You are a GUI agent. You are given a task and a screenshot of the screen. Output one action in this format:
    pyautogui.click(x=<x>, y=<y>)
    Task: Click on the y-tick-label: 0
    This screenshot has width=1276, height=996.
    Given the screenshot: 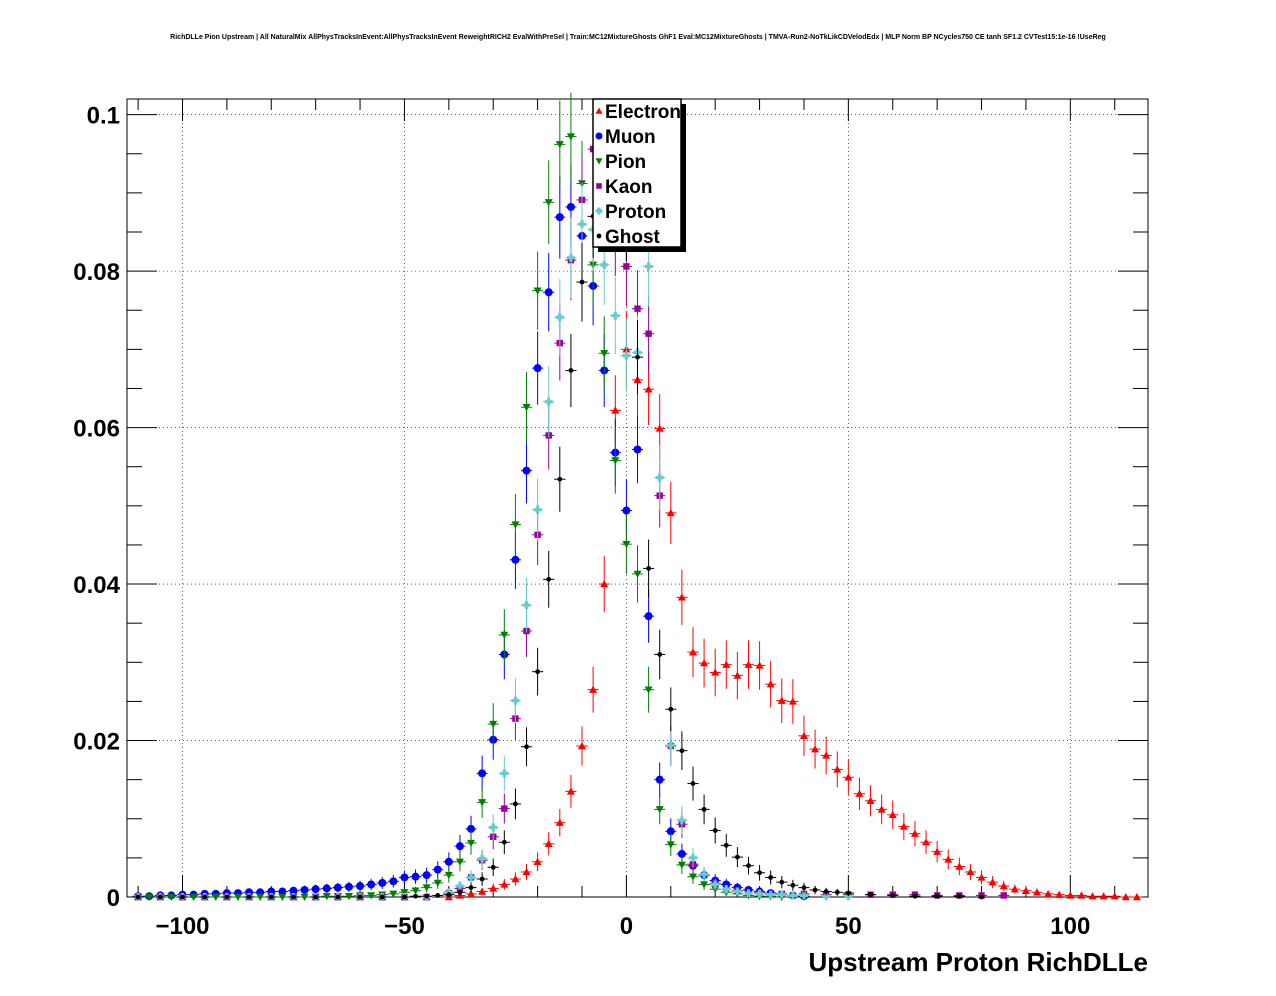 What is the action you would take?
    pyautogui.click(x=113, y=898)
    